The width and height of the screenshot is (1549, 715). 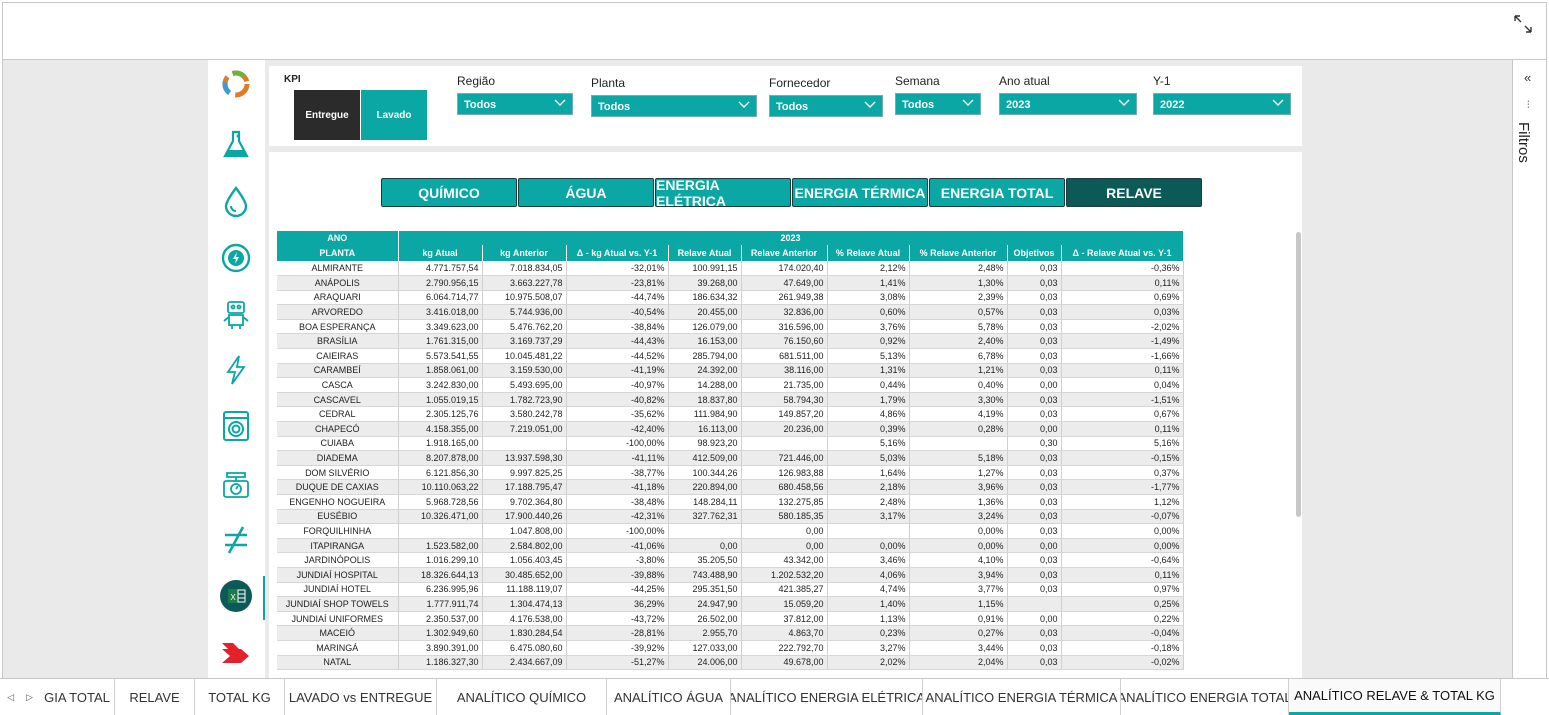 What do you see at coordinates (20, 697) in the screenshot?
I see `page-nav-arrows: ◁ ▷` at bounding box center [20, 697].